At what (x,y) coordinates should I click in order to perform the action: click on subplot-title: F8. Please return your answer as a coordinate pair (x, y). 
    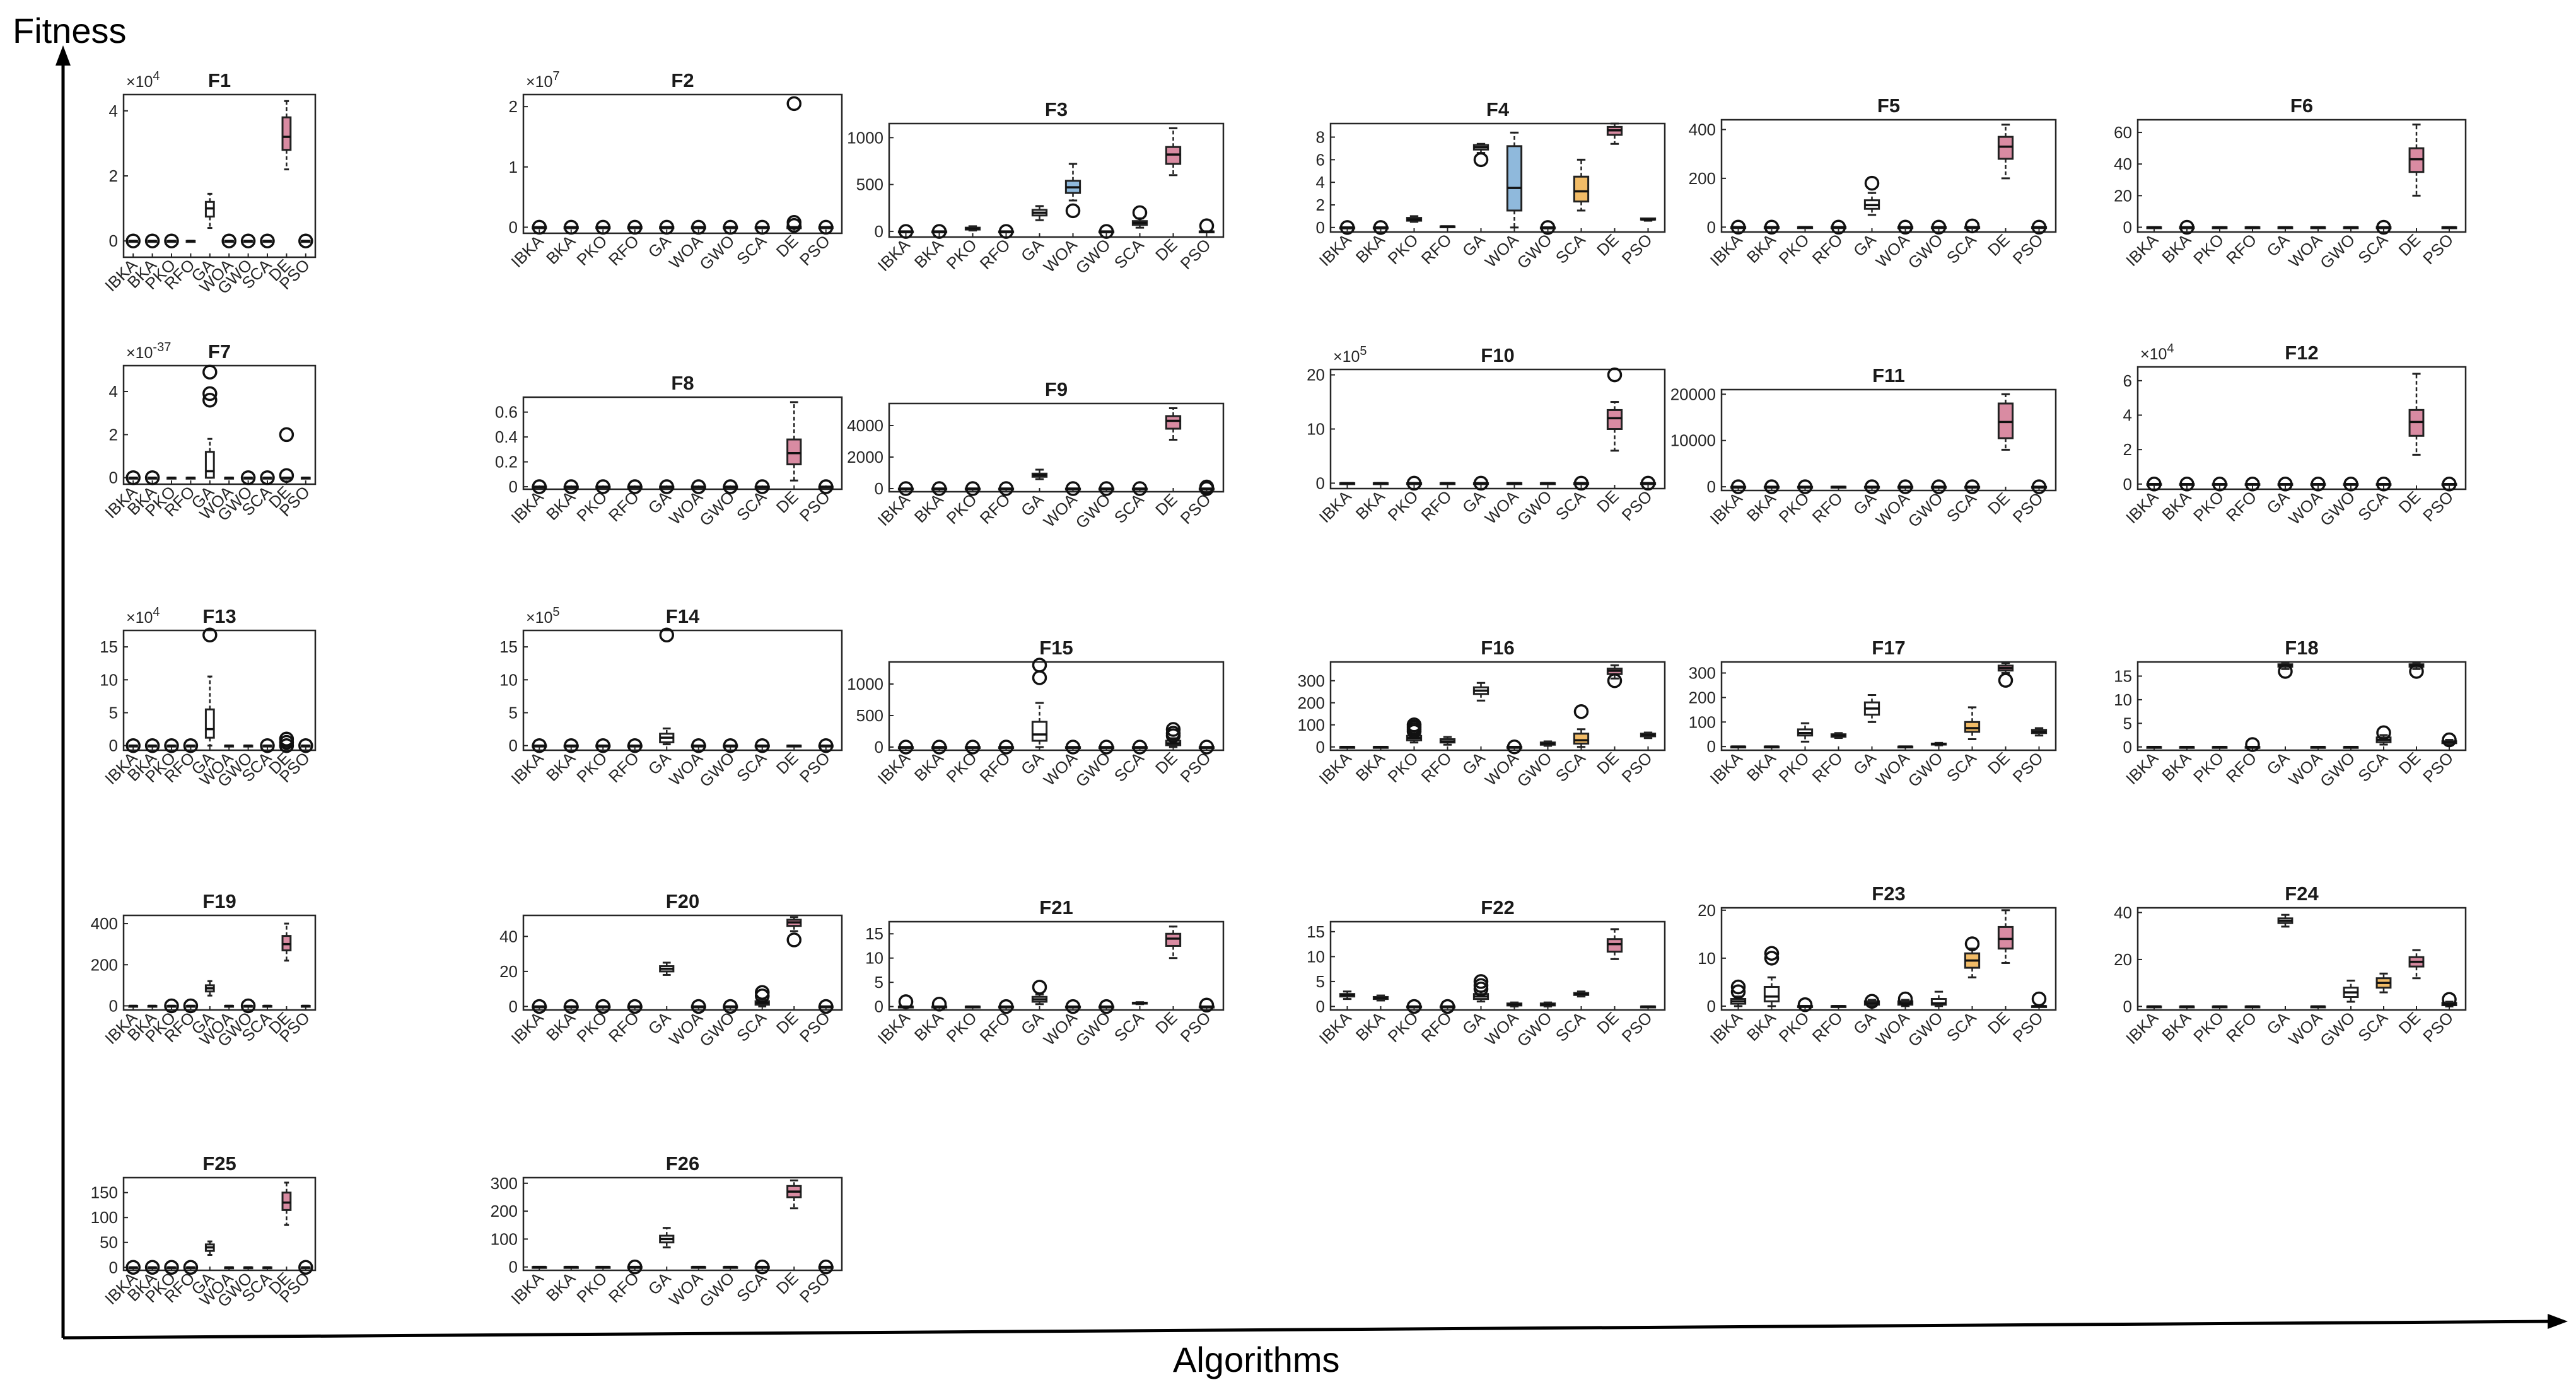
    Looking at the image, I should click on (682, 383).